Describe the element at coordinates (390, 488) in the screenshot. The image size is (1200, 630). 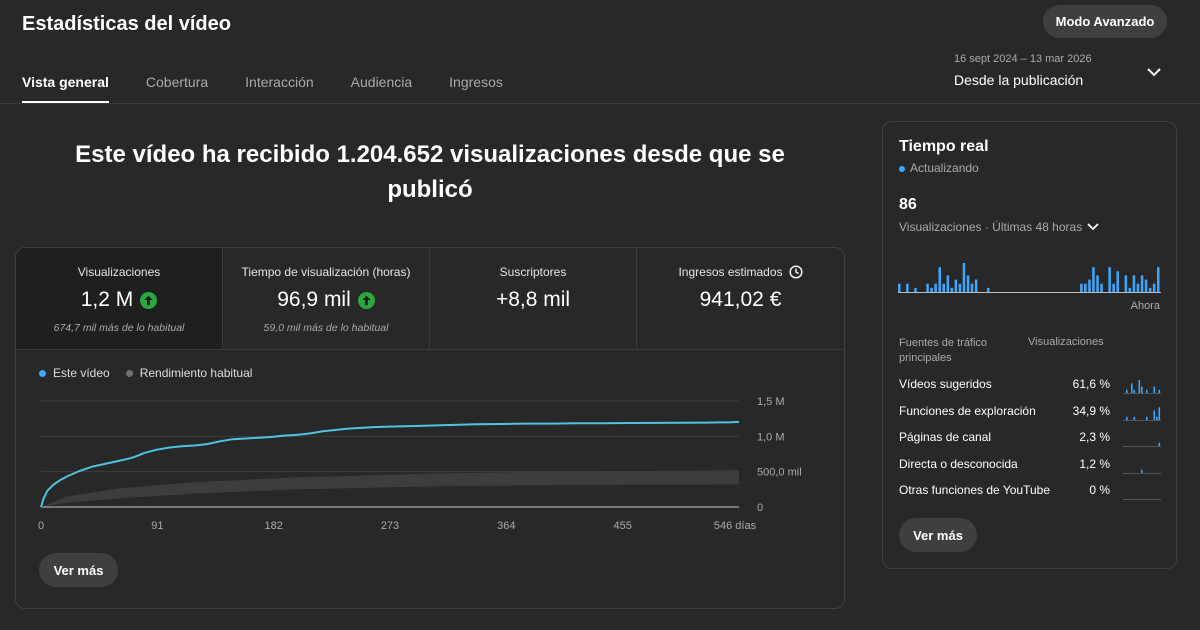
I see `typical-performance-band` at that location.